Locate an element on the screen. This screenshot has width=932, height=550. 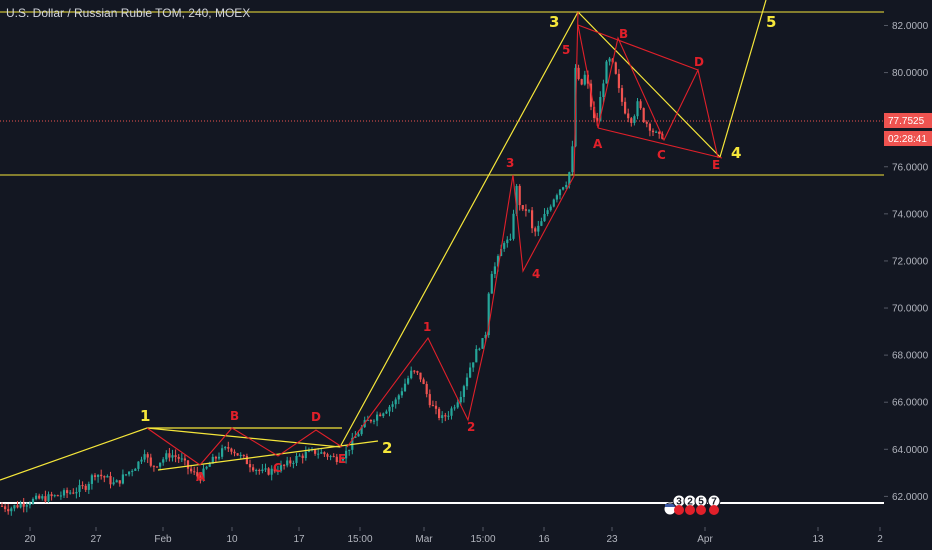
time-scale: 20 27 Feb 10 17 15:00 Mar 15:00 16 23 Apr 13 2 is located at coordinates (442, 538).